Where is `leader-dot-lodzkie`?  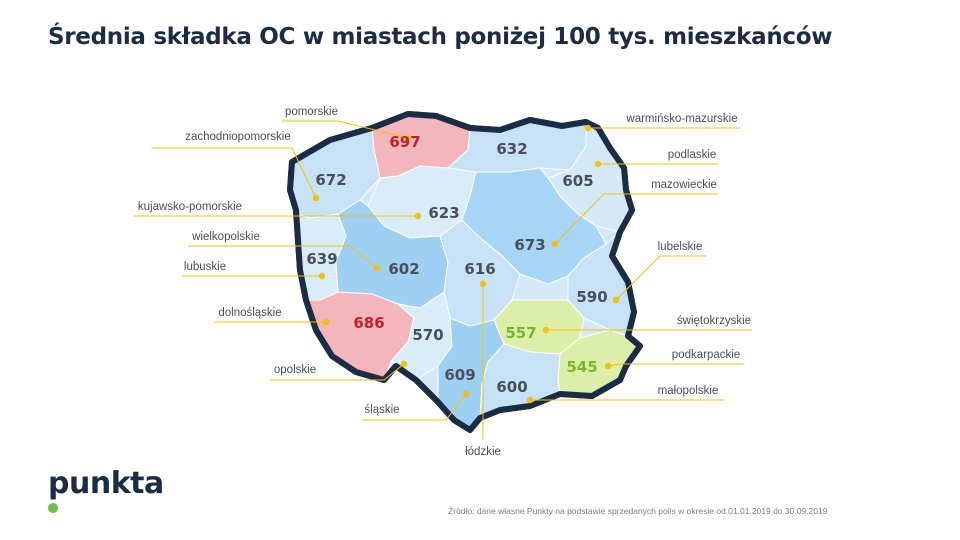
leader-dot-lodzkie is located at coordinates (483, 284).